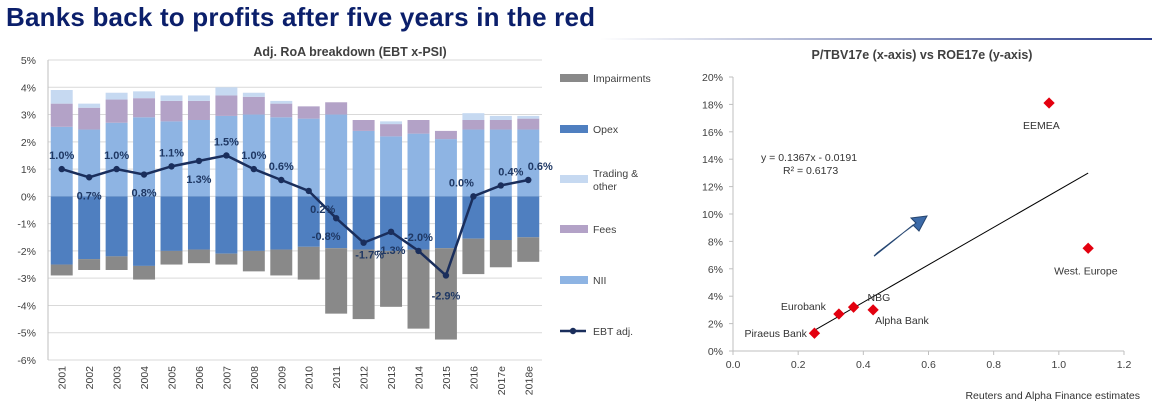  I want to click on ebt-line, so click(295, 216).